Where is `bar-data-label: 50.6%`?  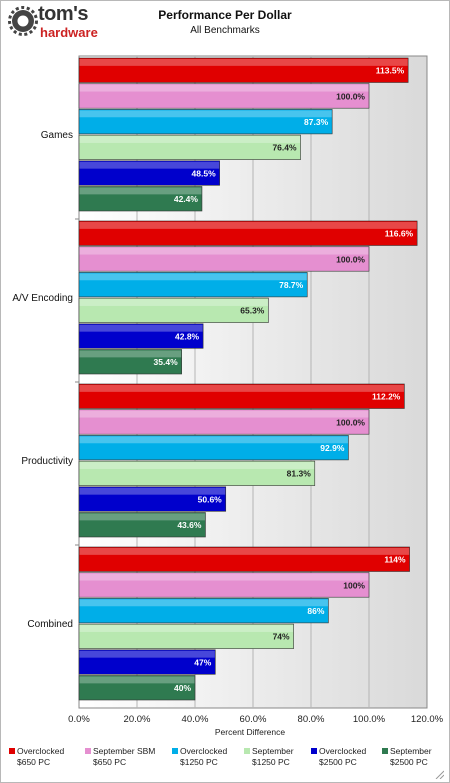 bar-data-label: 50.6% is located at coordinates (210, 499).